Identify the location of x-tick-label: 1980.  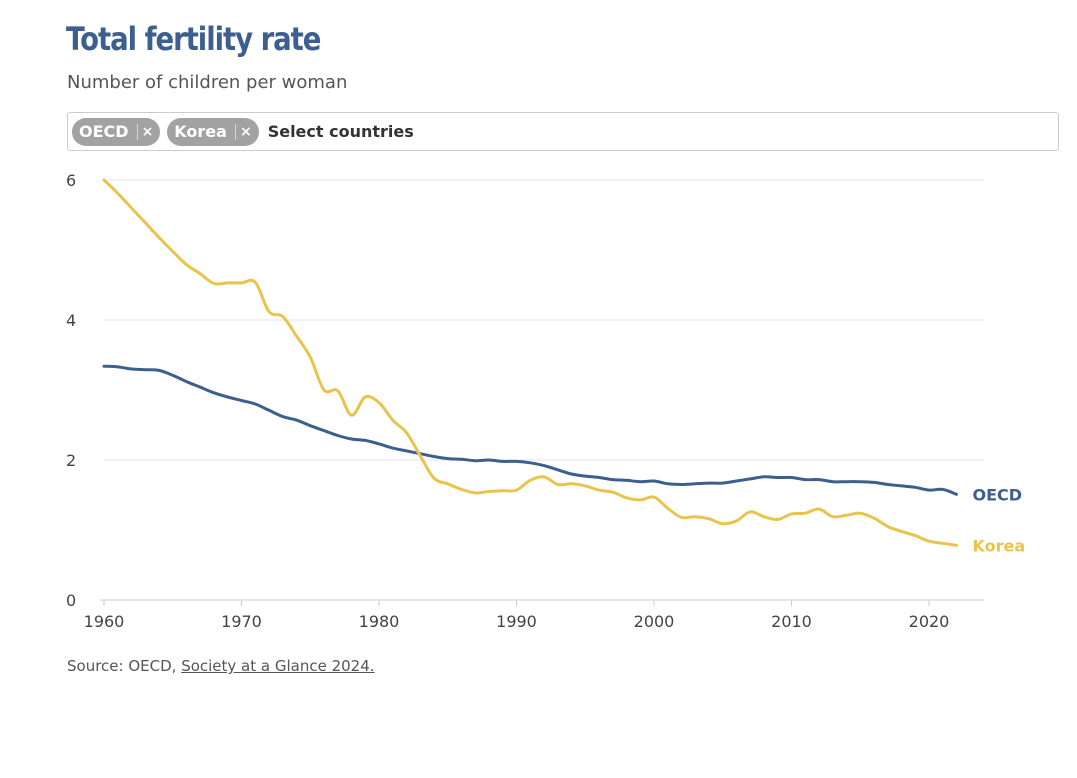
(379, 621).